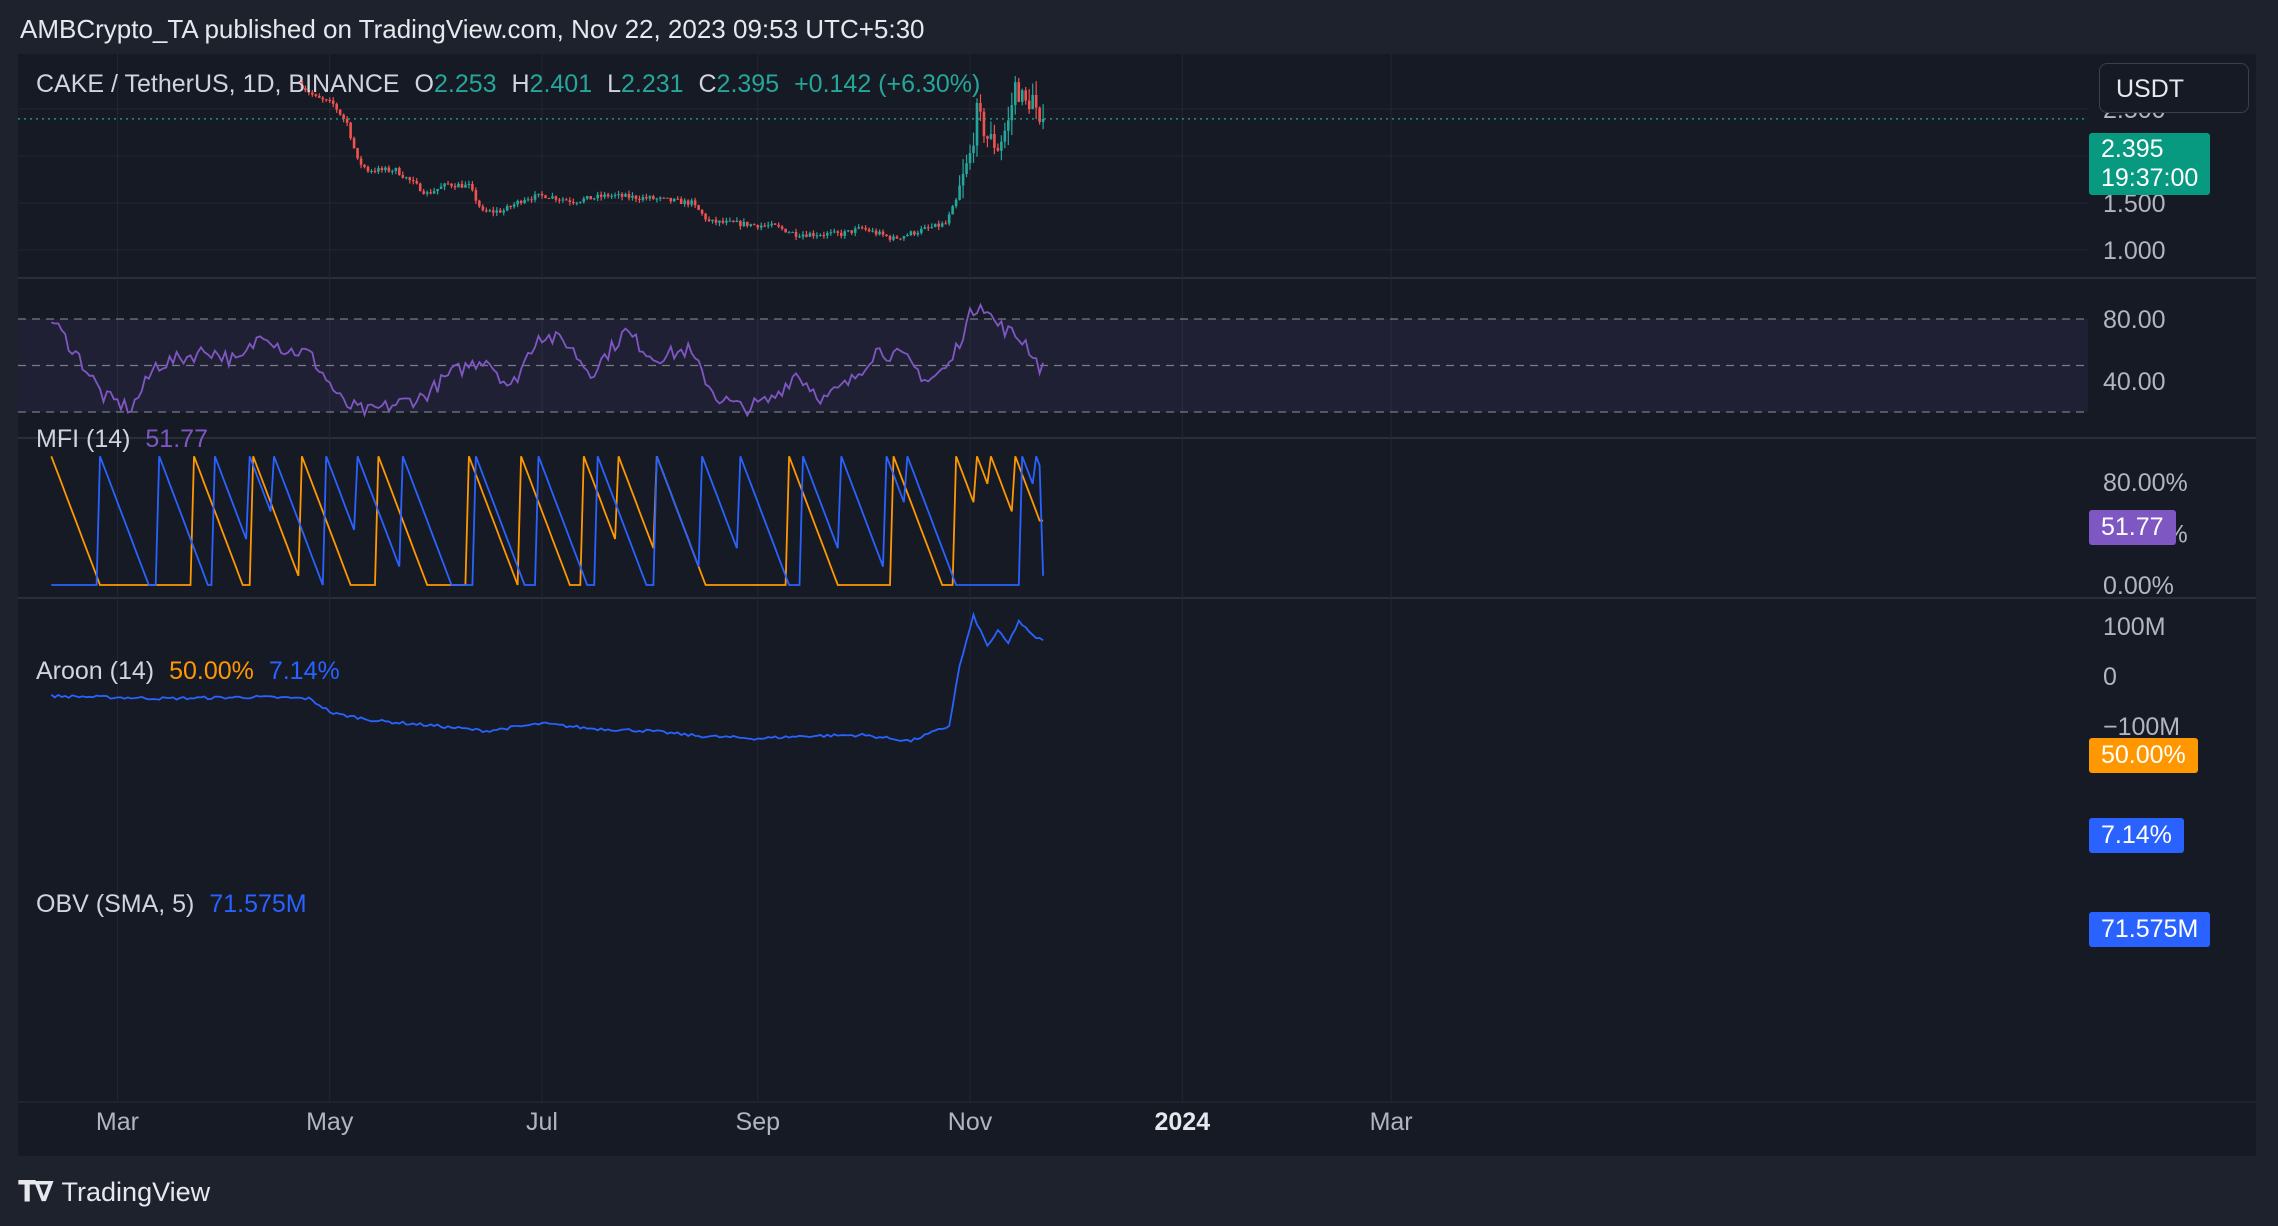  What do you see at coordinates (2174, 88) in the screenshot?
I see `currency-button: USDT` at bounding box center [2174, 88].